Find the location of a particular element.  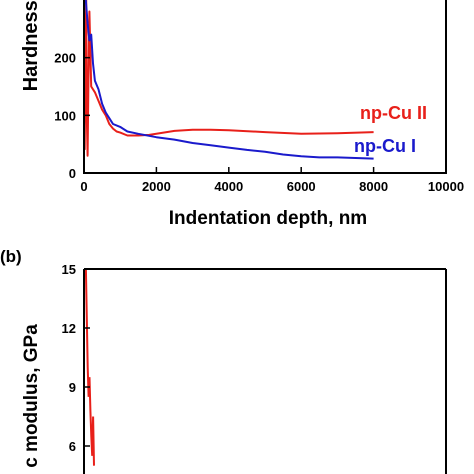

legend-label-np-cu-i: np-Cu I is located at coordinates (385, 146).